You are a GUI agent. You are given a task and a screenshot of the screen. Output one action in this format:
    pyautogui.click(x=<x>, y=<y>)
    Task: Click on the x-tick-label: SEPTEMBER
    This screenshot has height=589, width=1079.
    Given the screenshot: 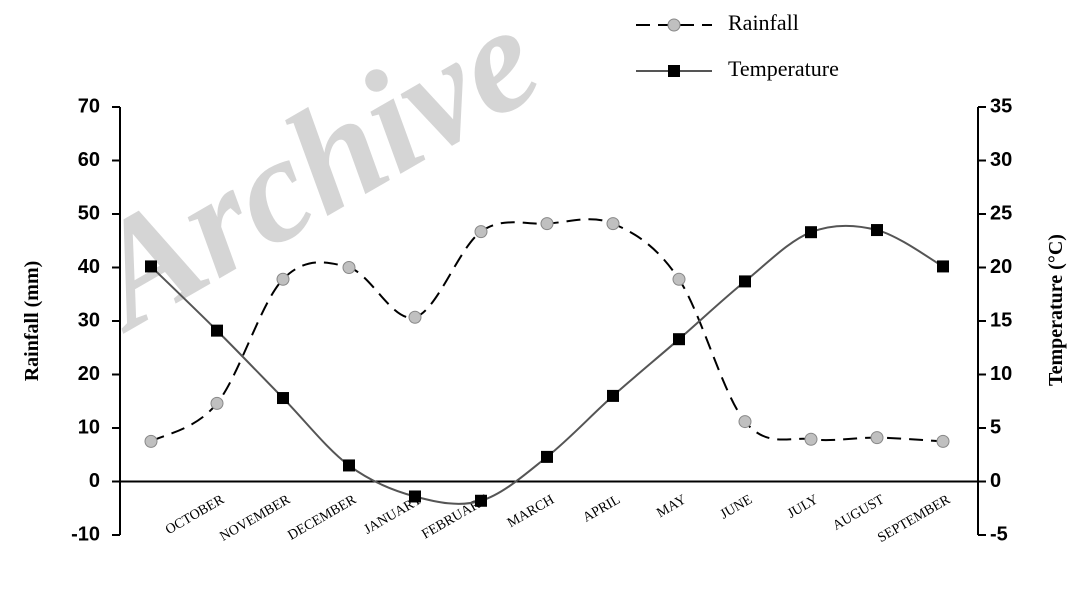 What is the action you would take?
    pyautogui.click(x=914, y=519)
    